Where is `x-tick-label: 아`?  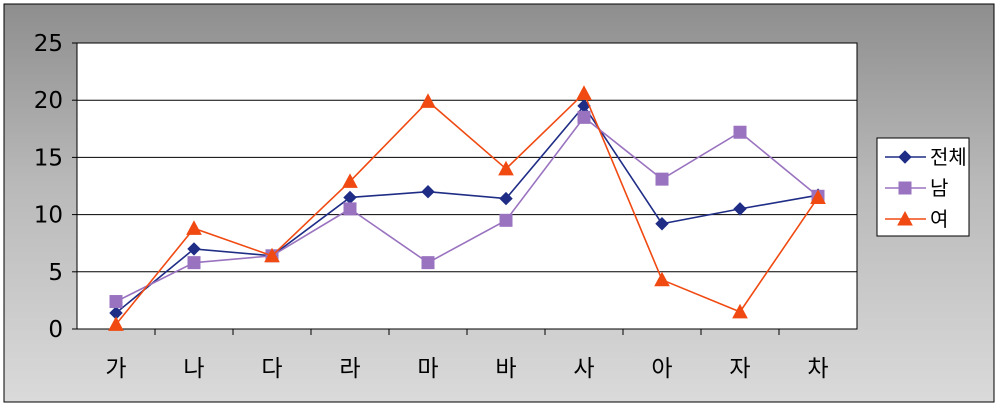
x-tick-label: 아 is located at coordinates (661, 369).